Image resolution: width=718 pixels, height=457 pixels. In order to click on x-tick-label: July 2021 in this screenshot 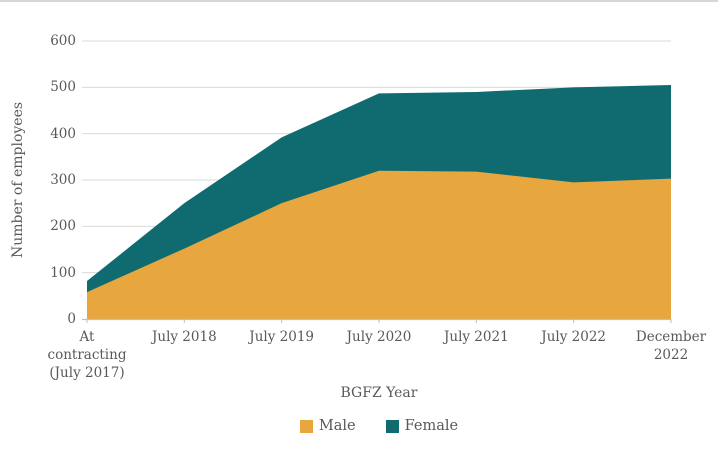, I will do `click(476, 337)`.